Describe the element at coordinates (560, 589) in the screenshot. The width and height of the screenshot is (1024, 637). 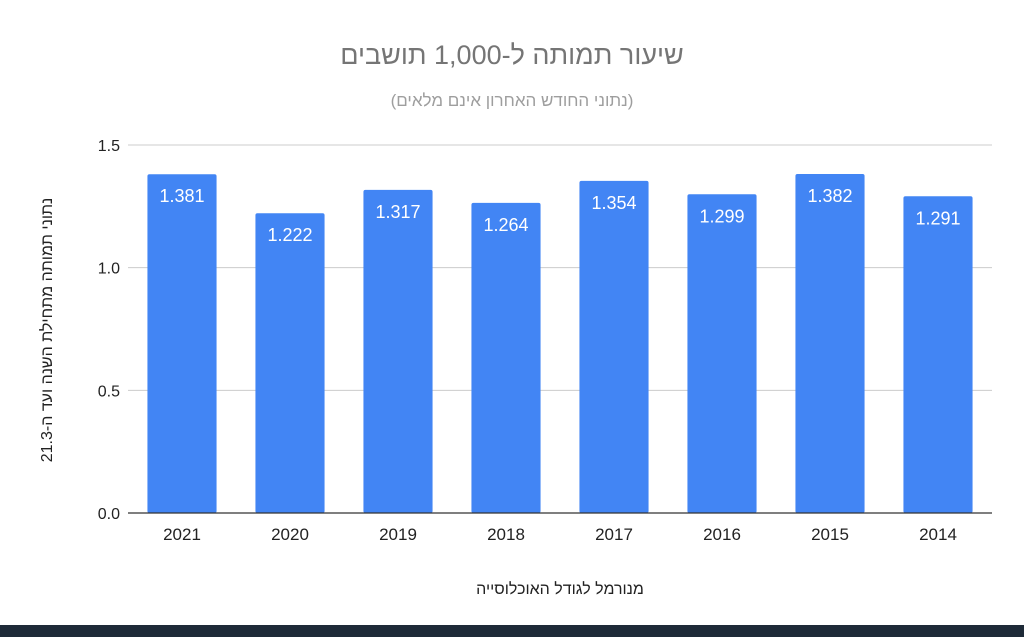
I see `x-axis-label: מנורמל לגודל האוכלוסייה` at that location.